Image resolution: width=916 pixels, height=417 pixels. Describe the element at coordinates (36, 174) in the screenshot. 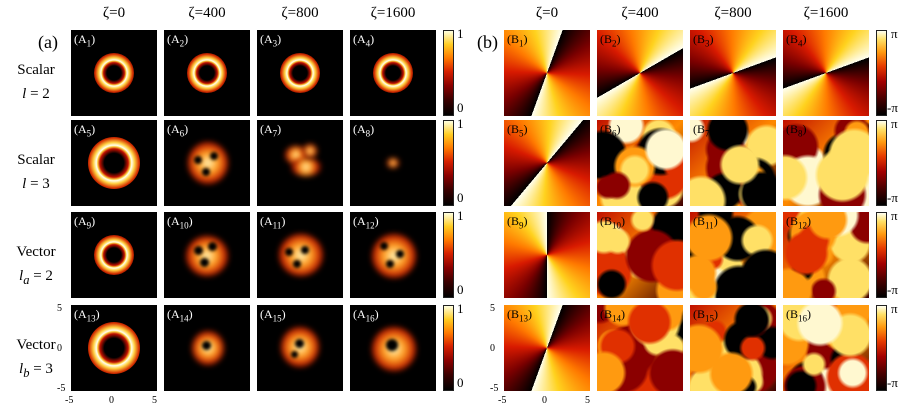

I see `row-label: Scalar l = 3` at that location.